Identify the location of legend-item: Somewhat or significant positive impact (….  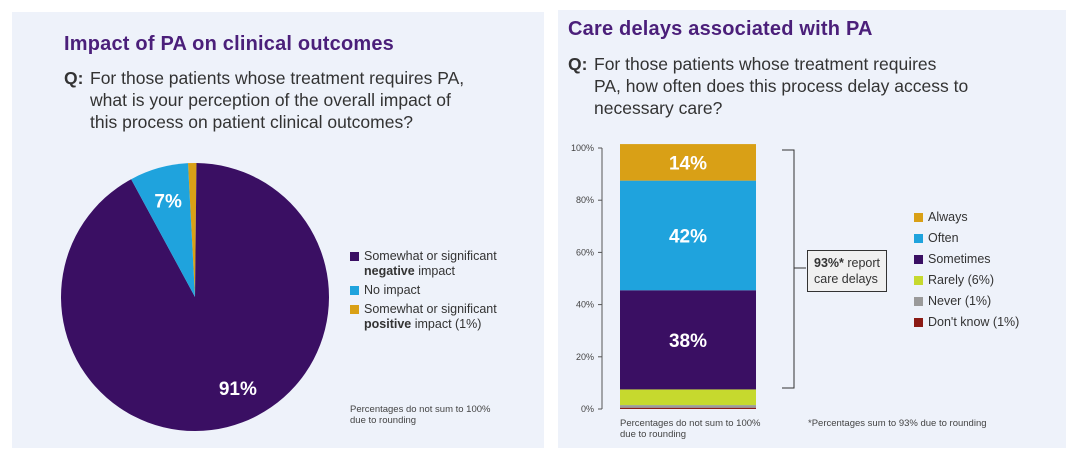
(445, 317).